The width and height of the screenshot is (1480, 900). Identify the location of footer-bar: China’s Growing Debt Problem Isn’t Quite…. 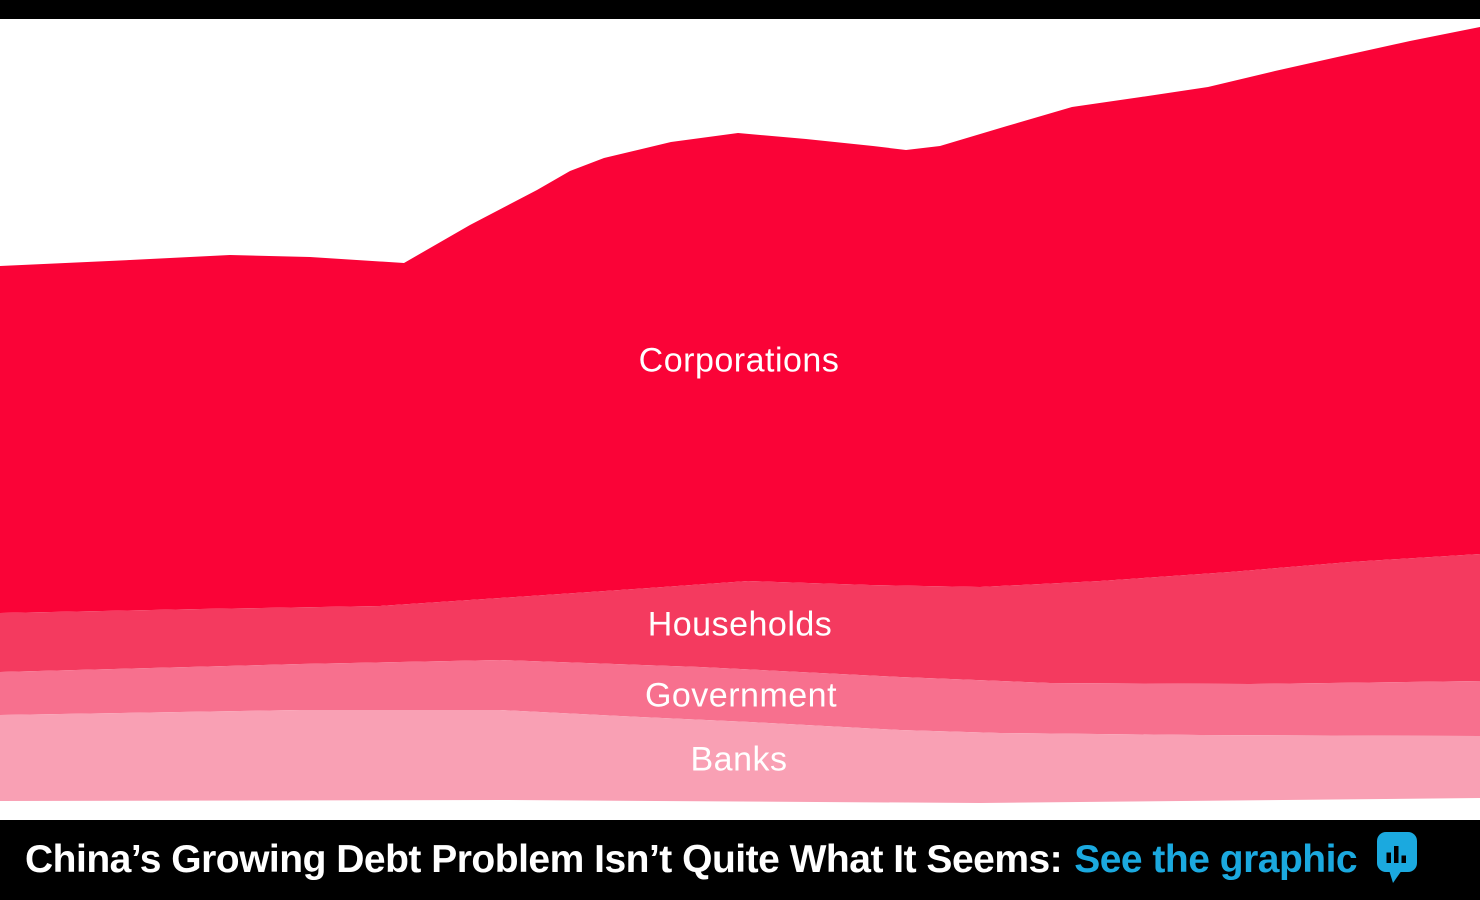
(740, 860).